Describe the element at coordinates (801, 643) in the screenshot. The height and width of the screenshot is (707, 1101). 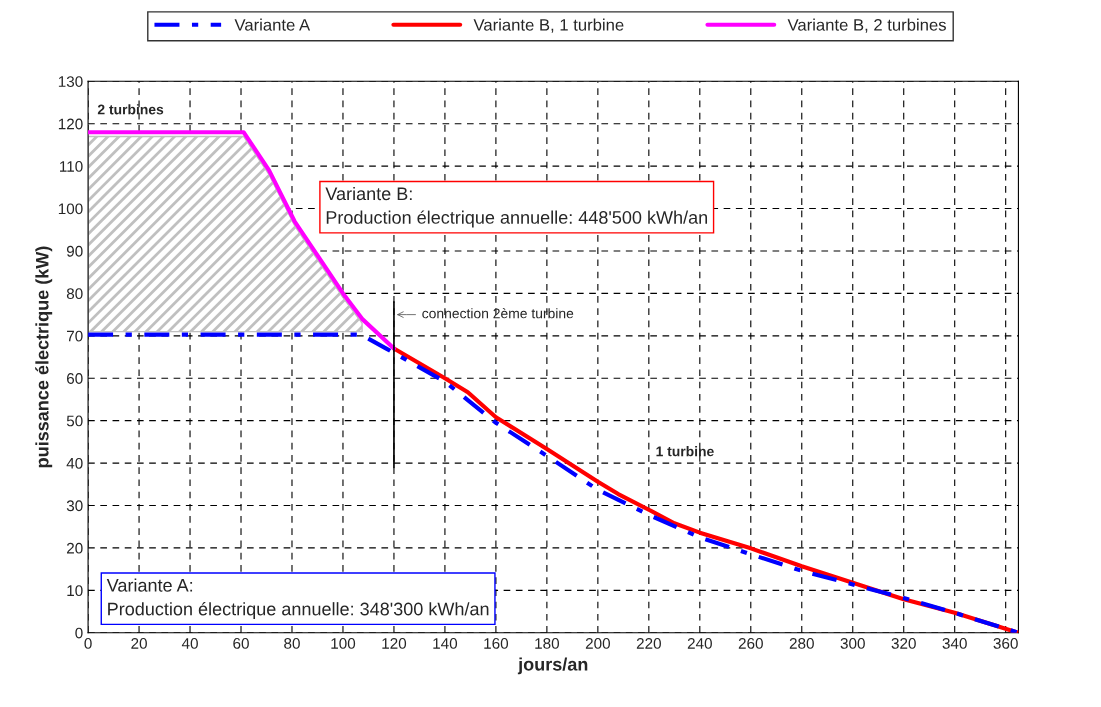
I see `x-tick-label: 280` at that location.